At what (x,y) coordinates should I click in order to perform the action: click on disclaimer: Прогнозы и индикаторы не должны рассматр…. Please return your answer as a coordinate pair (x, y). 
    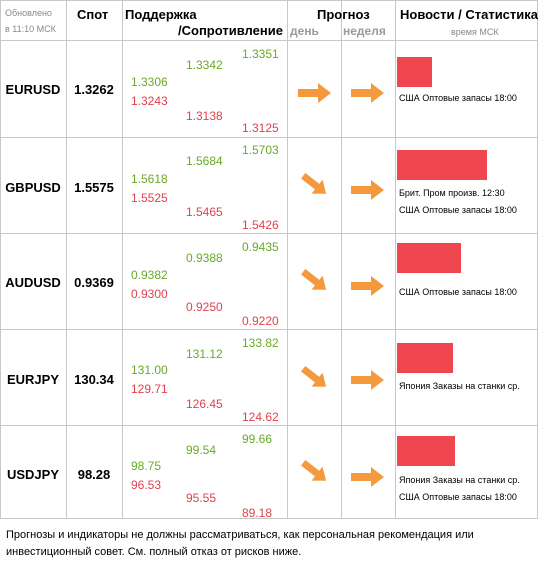
    Looking at the image, I should click on (240, 543).